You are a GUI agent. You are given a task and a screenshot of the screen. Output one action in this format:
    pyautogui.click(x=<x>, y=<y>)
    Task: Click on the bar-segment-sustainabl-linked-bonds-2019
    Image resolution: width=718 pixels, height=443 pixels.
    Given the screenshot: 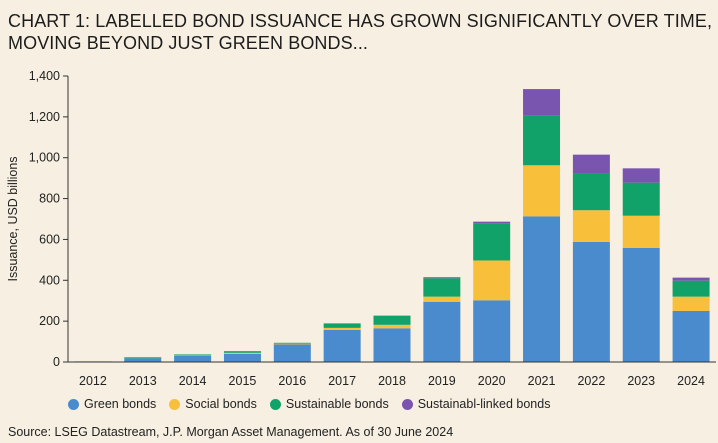 What is the action you would take?
    pyautogui.click(x=442, y=278)
    